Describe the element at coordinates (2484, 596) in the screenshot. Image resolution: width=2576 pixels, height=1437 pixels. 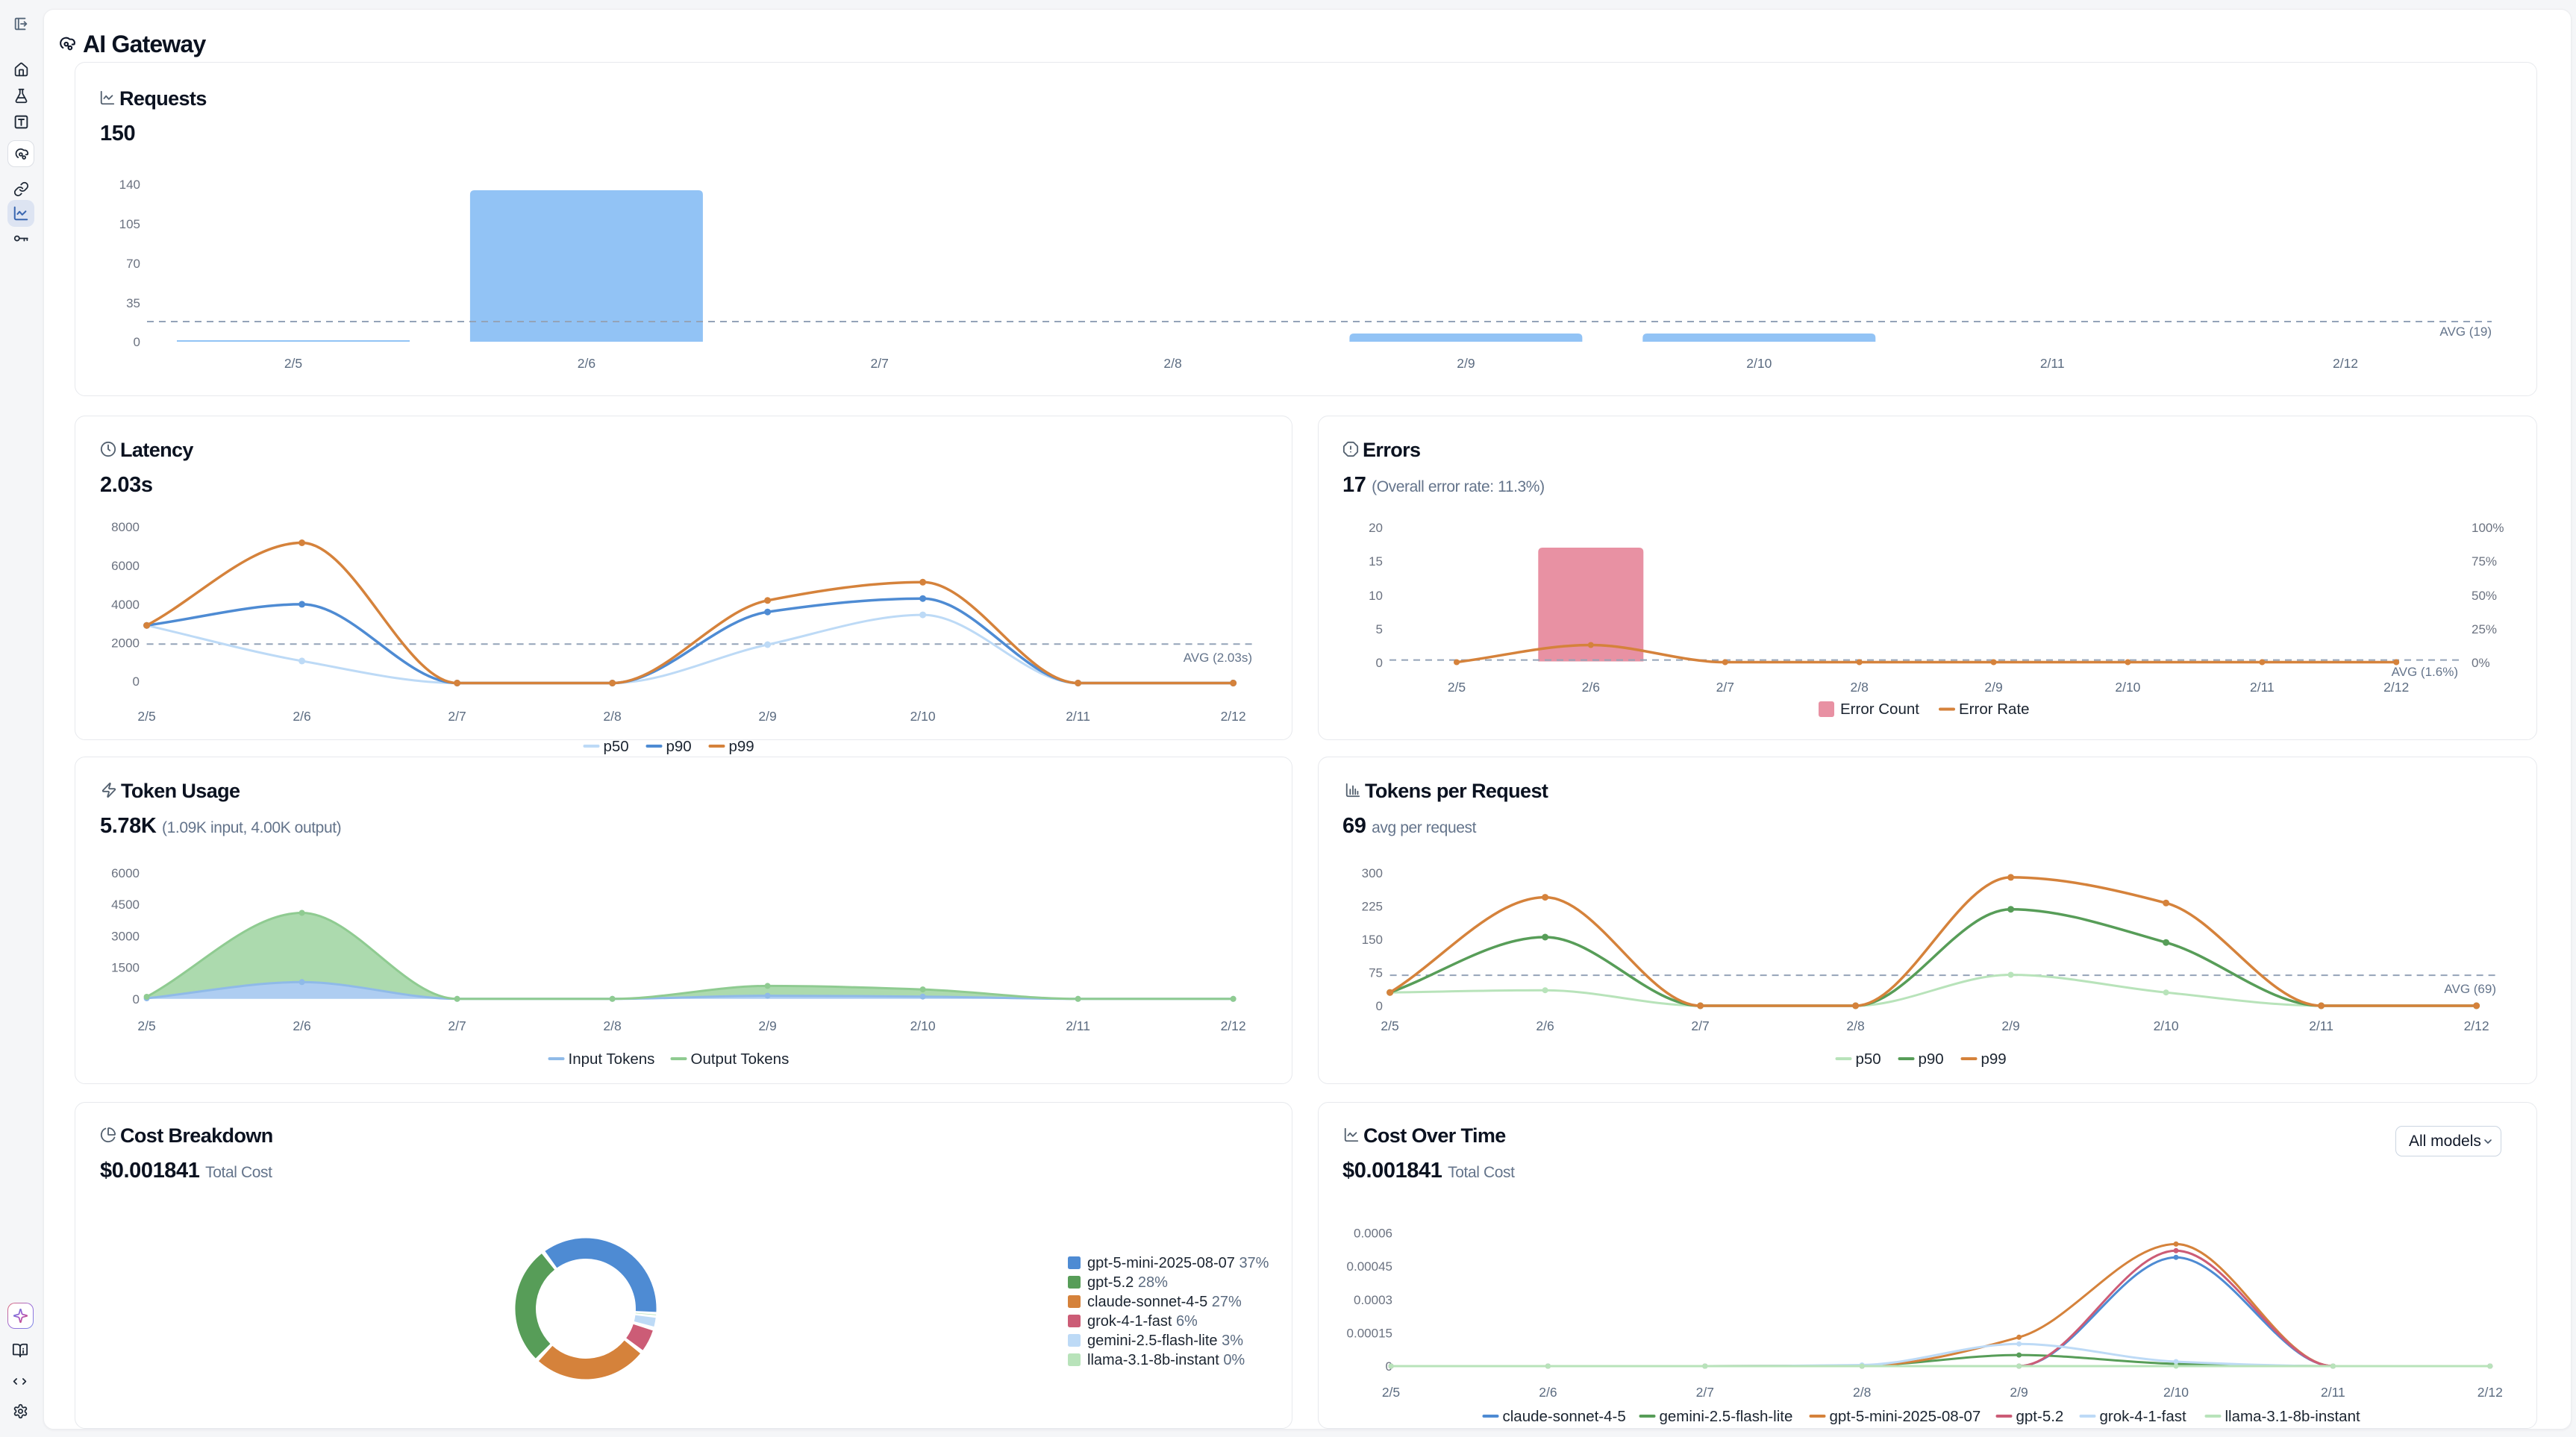
I see `svg-text: 50%` at that location.